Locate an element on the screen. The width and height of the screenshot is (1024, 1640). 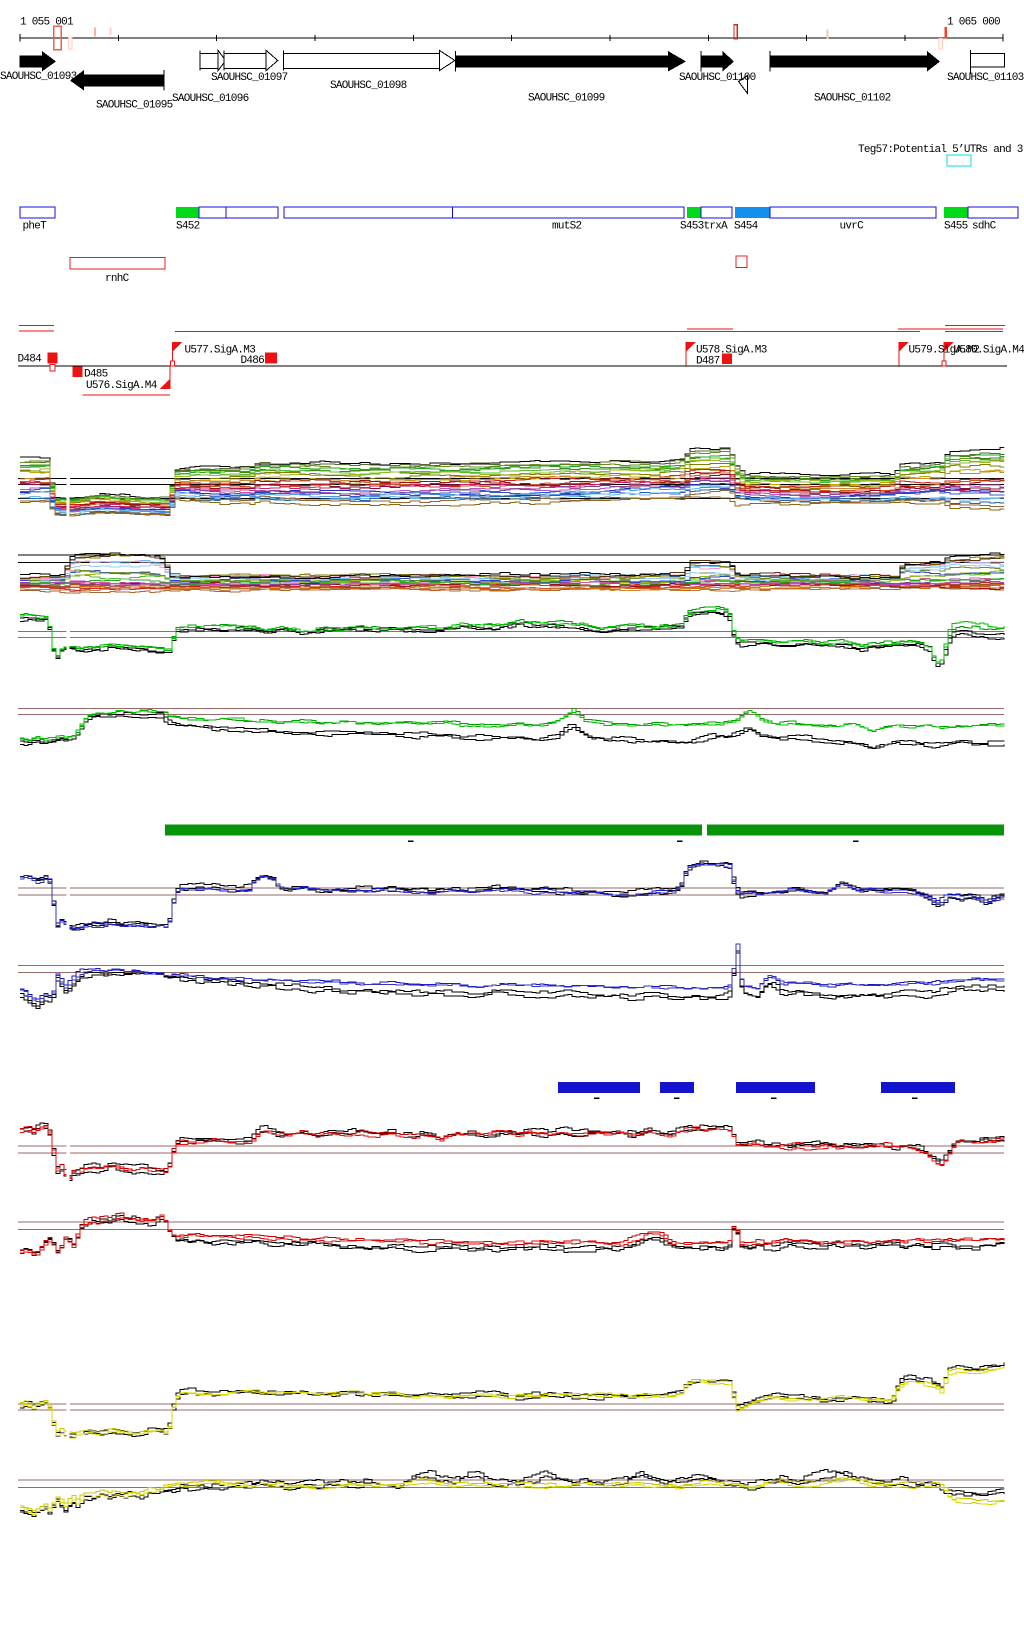
svg-text: U579.SigA.M2 is located at coordinates (944, 351).